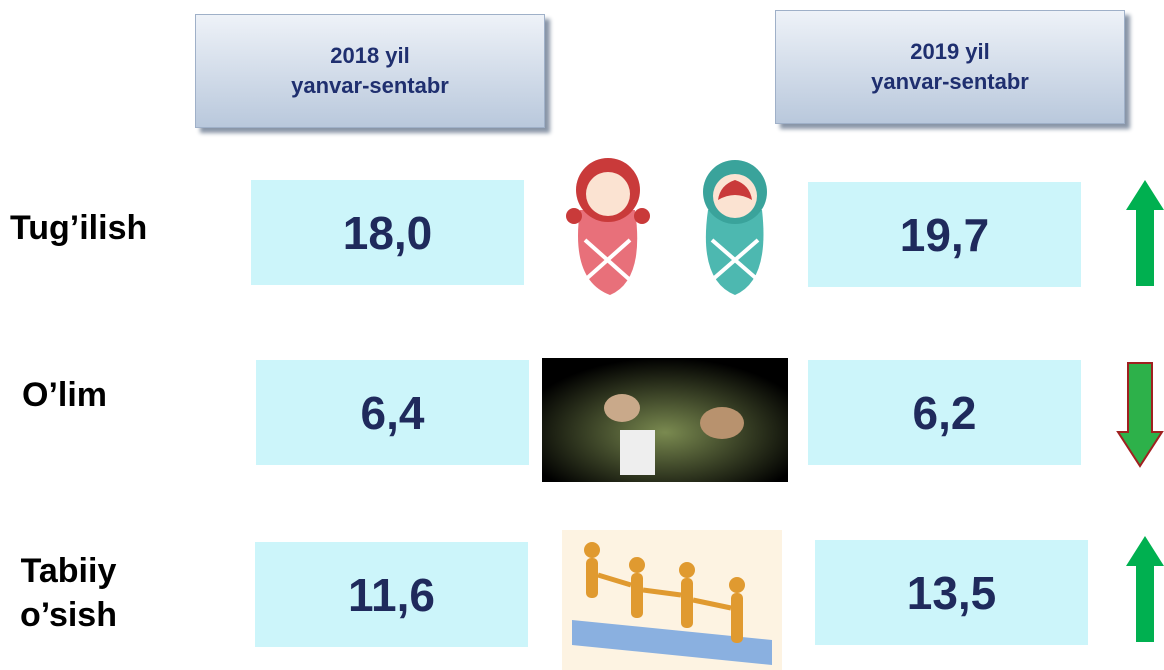 The width and height of the screenshot is (1164, 670). I want to click on value-cell: 18,0, so click(387, 232).